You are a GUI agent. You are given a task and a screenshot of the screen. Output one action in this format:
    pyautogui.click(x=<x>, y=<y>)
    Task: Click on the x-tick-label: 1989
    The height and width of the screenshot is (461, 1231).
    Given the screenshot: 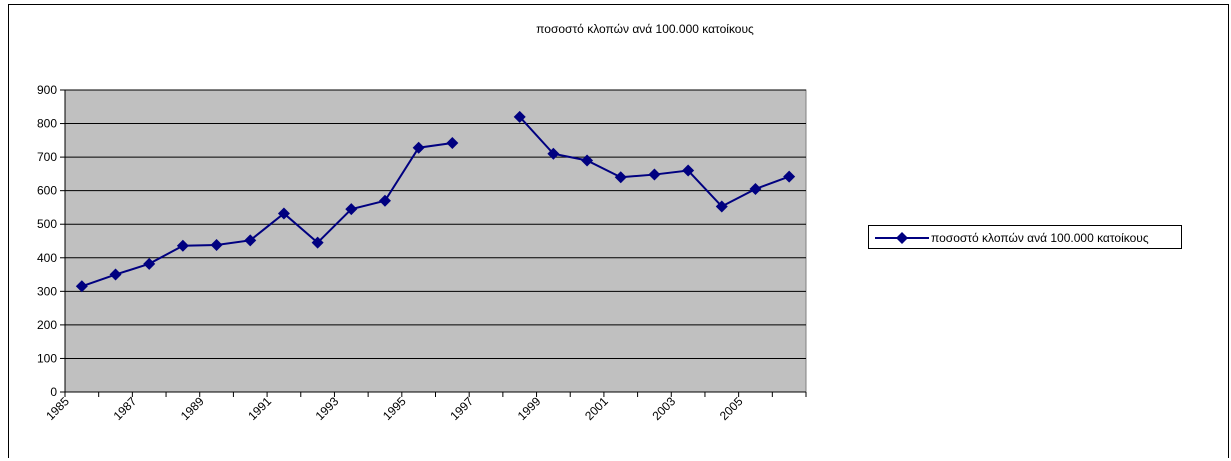 What is the action you would take?
    pyautogui.click(x=192, y=408)
    